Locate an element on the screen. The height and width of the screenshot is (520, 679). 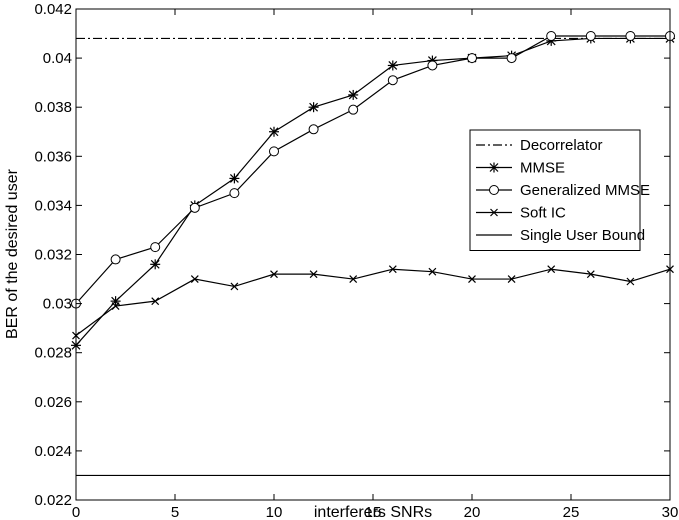
y-tick-label: 0.024 is located at coordinates (53, 451).